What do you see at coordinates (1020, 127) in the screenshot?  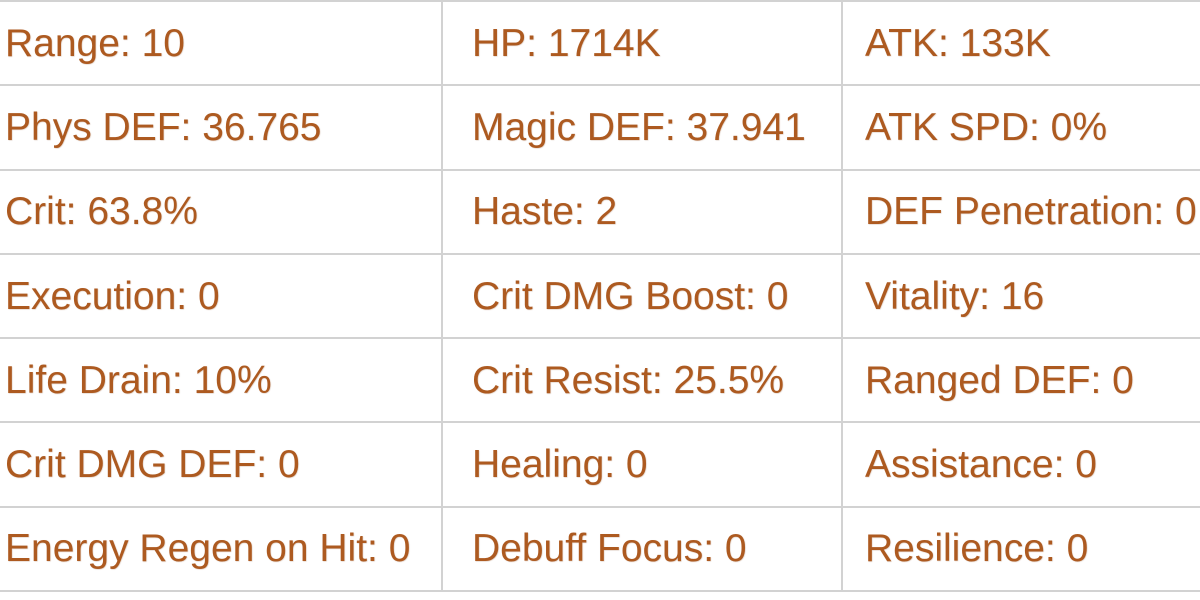 I see `stat-atk-spd: ATK SPD: 0%` at bounding box center [1020, 127].